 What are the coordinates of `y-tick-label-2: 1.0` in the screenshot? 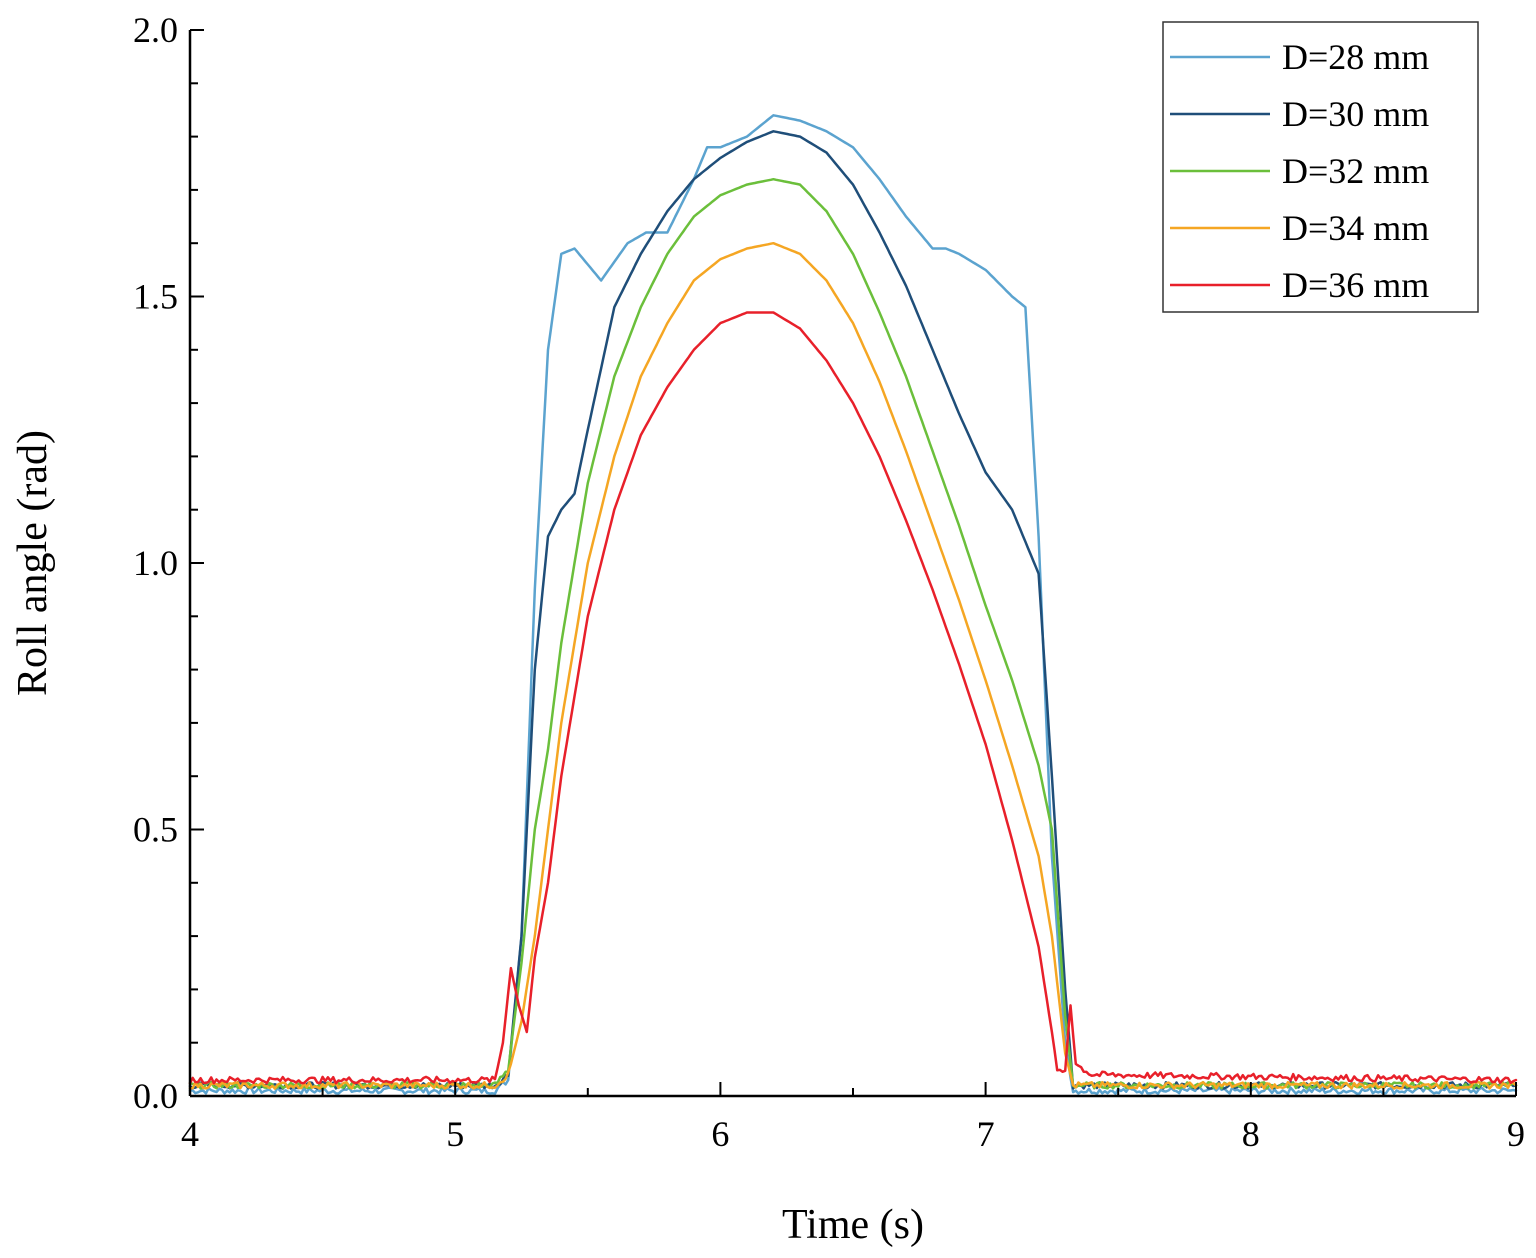 It's located at (155, 563).